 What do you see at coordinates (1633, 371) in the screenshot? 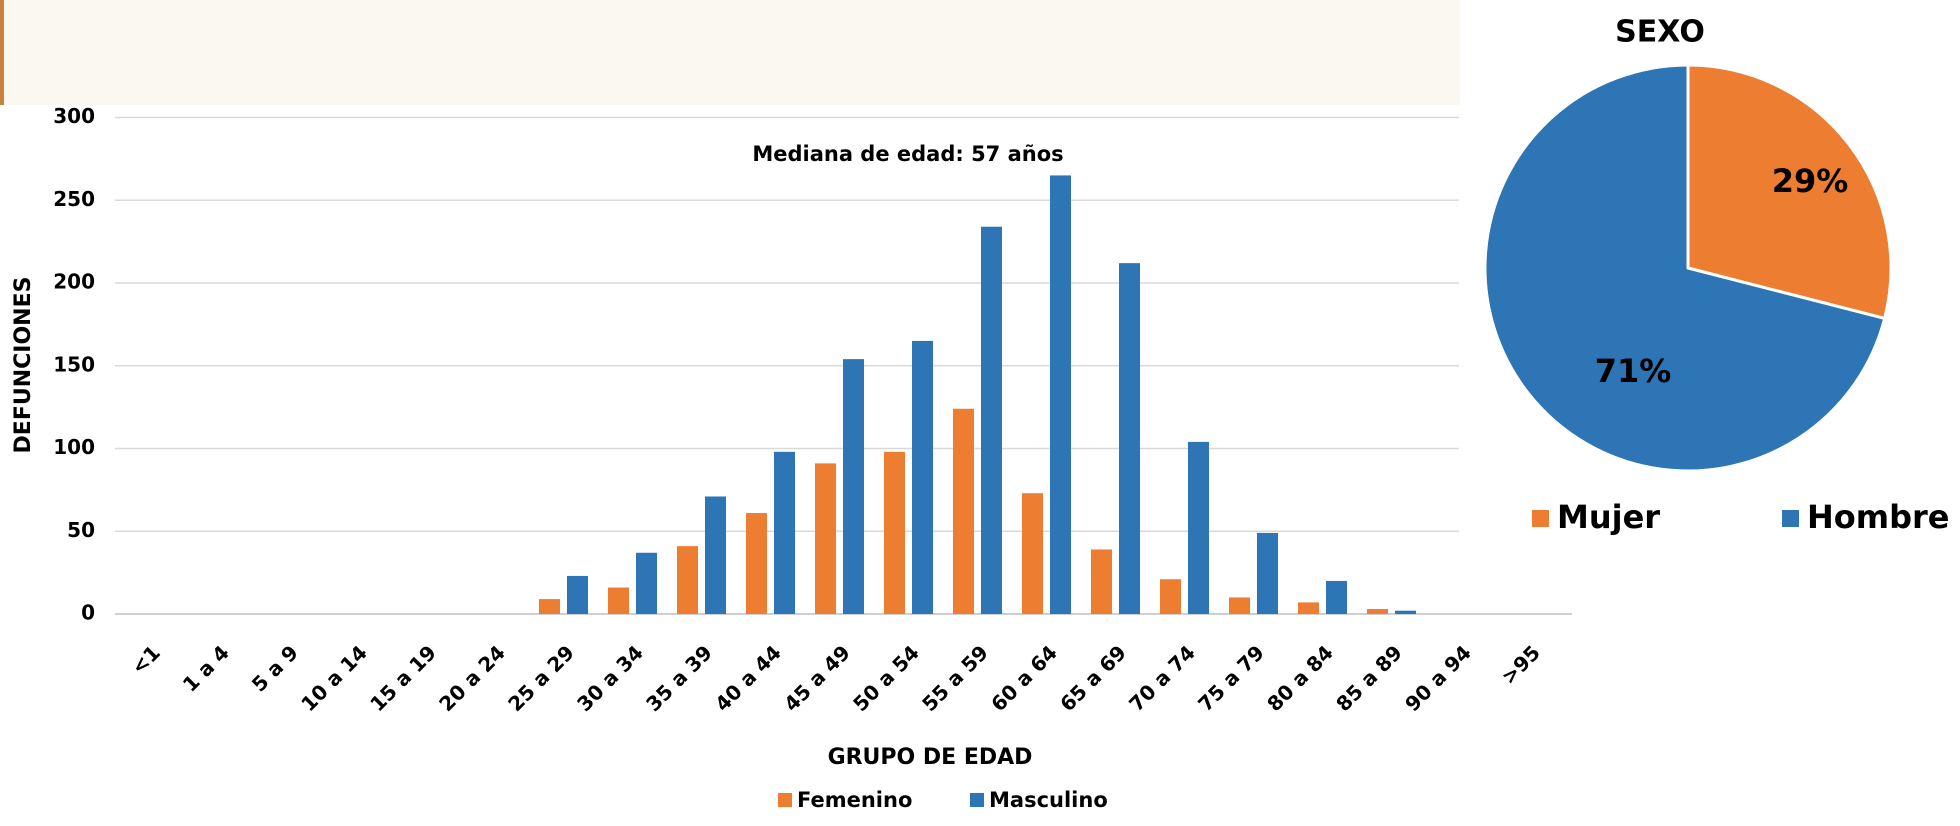
I see `value-label: 71%` at bounding box center [1633, 371].